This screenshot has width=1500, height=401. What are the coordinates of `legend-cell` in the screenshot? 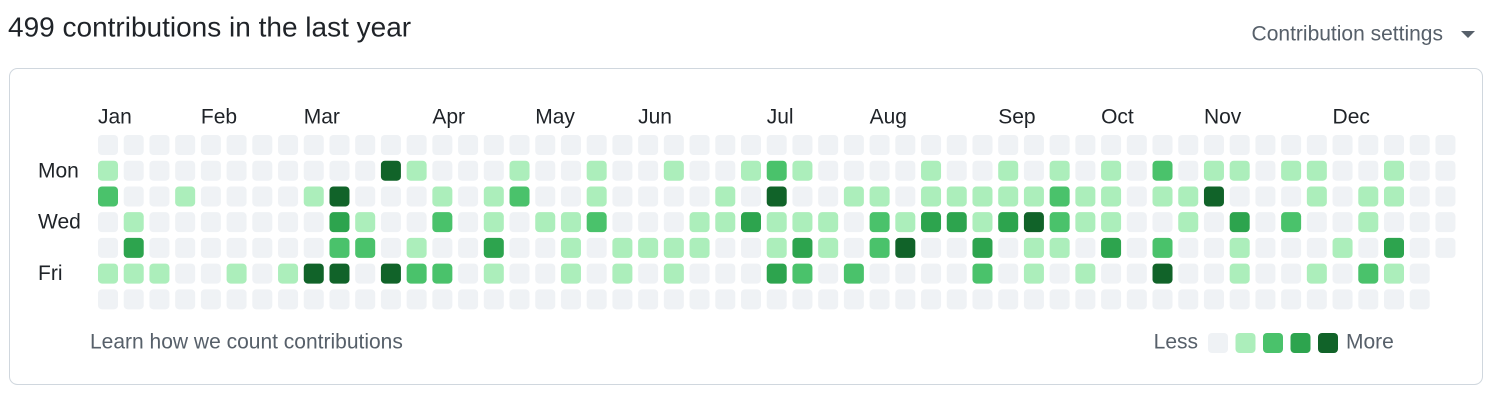 It's located at (1273, 343).